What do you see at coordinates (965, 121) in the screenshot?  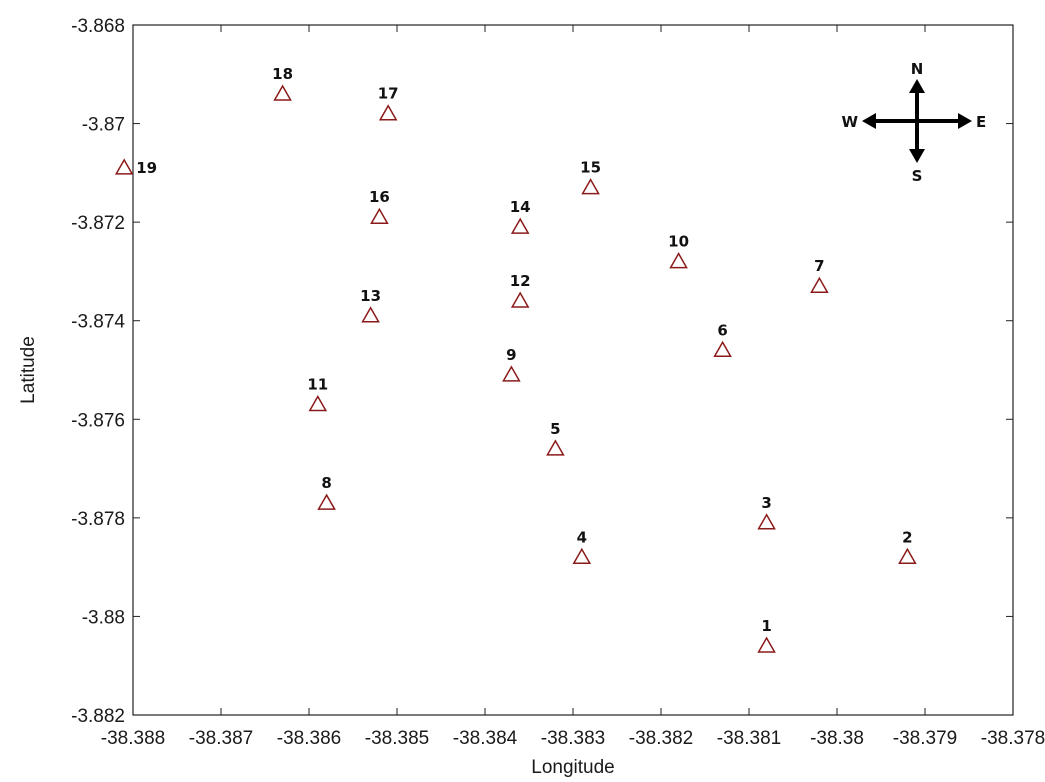 I see `compass-east-arrowhead` at bounding box center [965, 121].